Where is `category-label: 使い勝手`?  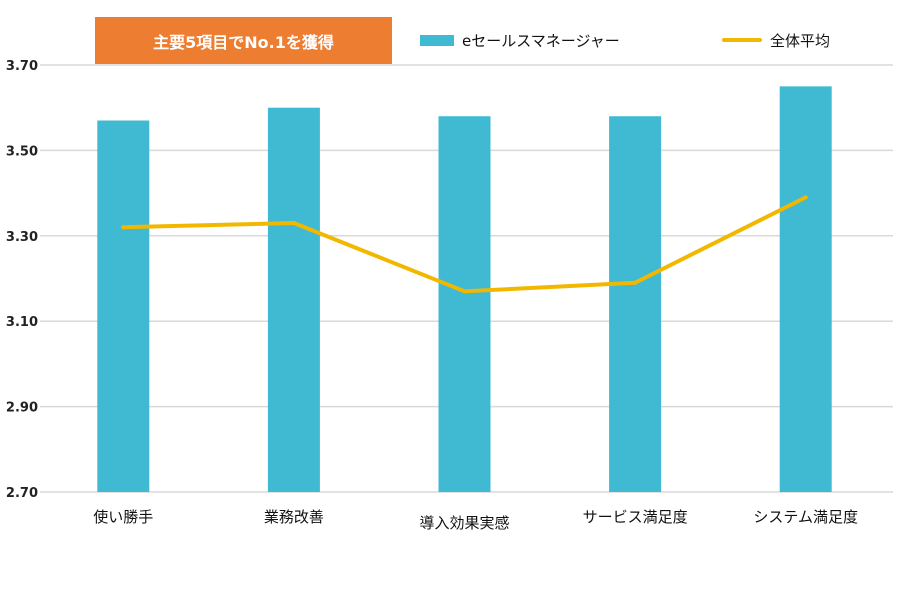
category-label: 使い勝手 is located at coordinates (123, 517).